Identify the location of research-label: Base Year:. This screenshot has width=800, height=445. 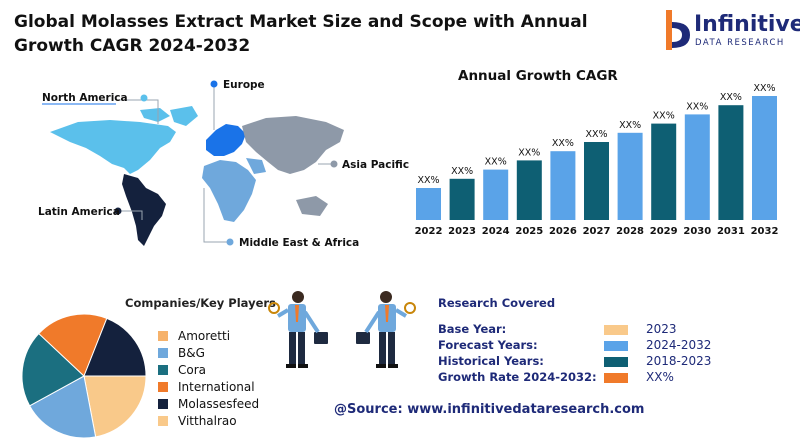
(472, 329).